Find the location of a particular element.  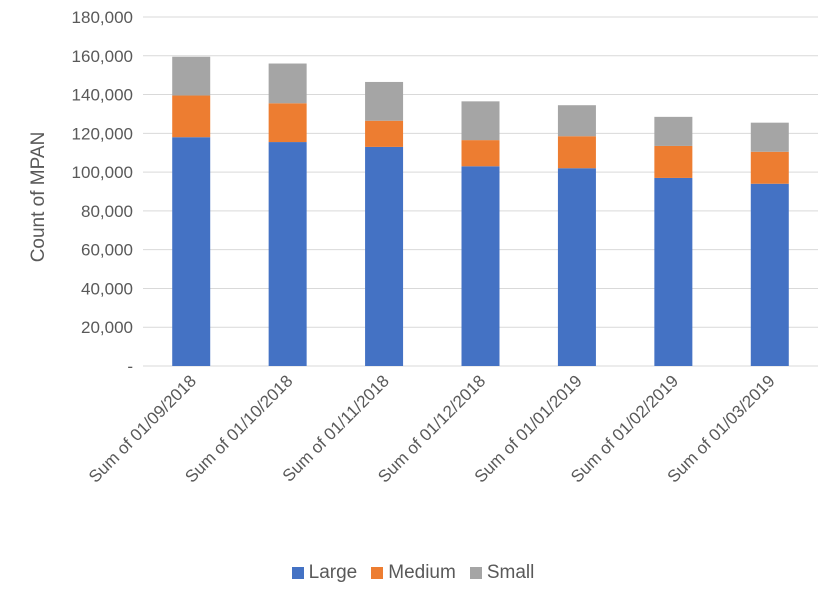

x-tick-label: Sum of 01/12/2018 is located at coordinates (431, 428).